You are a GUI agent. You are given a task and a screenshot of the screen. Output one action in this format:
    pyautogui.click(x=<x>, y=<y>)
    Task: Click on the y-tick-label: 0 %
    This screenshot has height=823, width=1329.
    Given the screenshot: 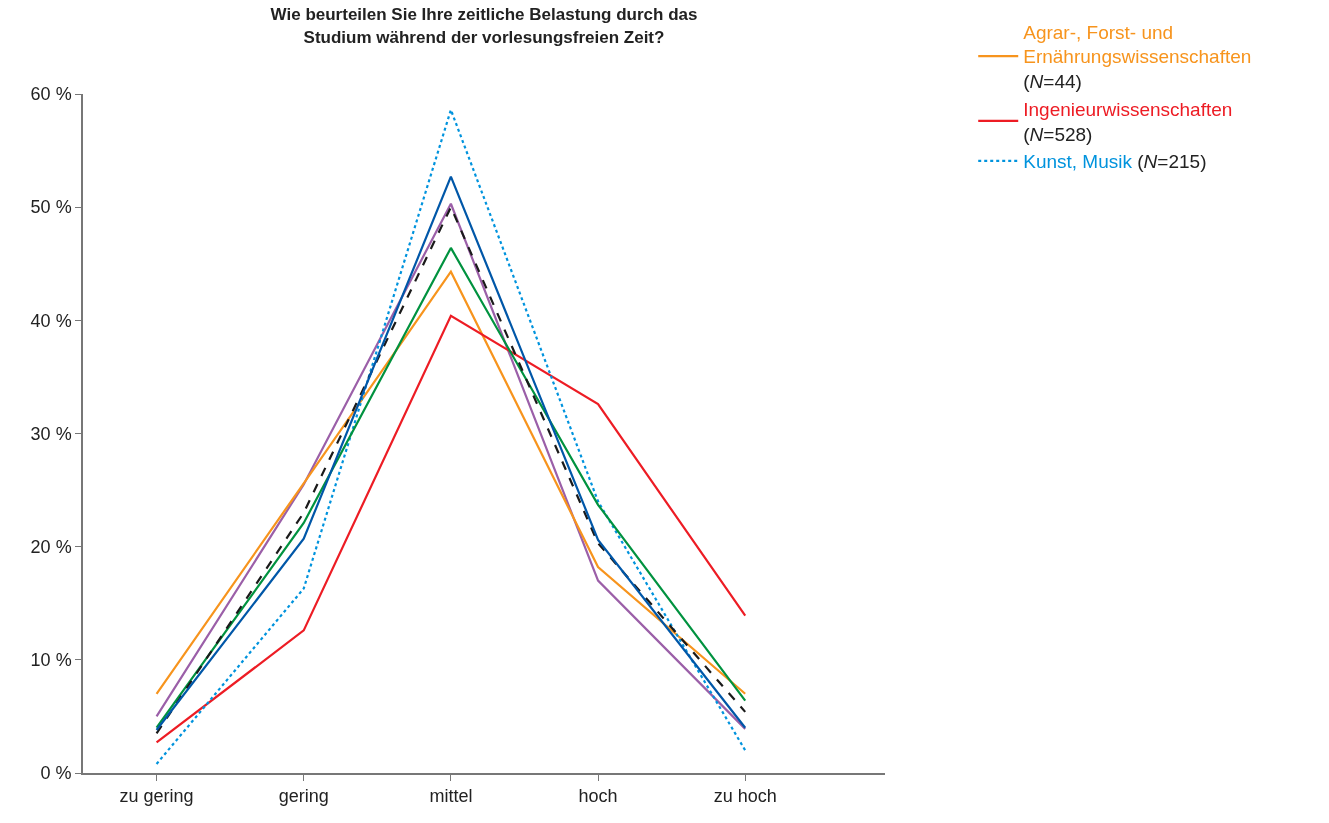 What is the action you would take?
    pyautogui.click(x=56, y=773)
    